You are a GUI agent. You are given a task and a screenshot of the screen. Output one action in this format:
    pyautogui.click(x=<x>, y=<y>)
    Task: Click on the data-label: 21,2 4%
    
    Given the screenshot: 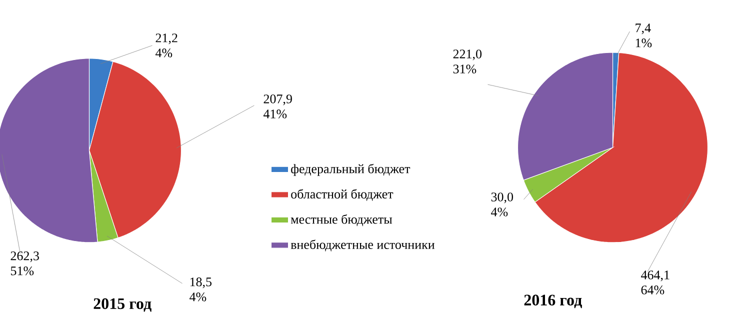 What is the action you would take?
    pyautogui.click(x=166, y=46)
    